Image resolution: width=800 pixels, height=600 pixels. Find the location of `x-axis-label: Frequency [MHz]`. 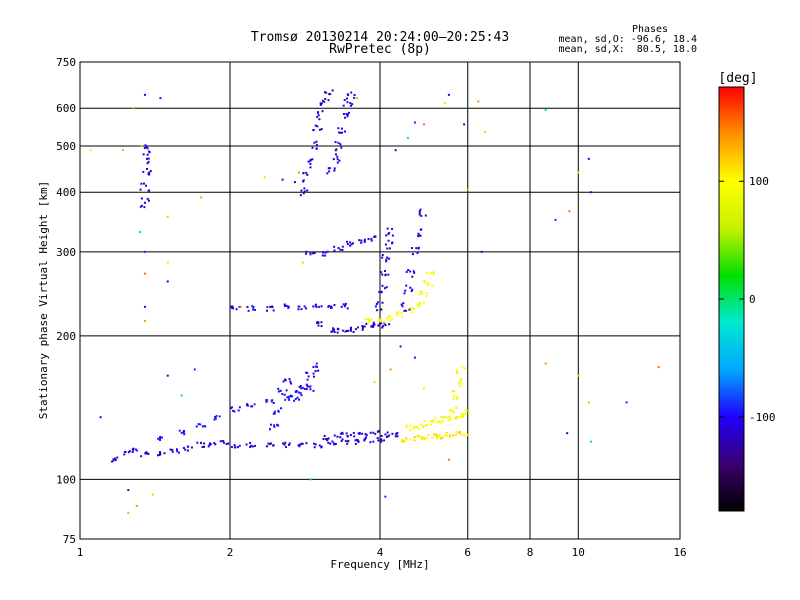

x-axis-label: Frequency [MHz] is located at coordinates (379, 564).